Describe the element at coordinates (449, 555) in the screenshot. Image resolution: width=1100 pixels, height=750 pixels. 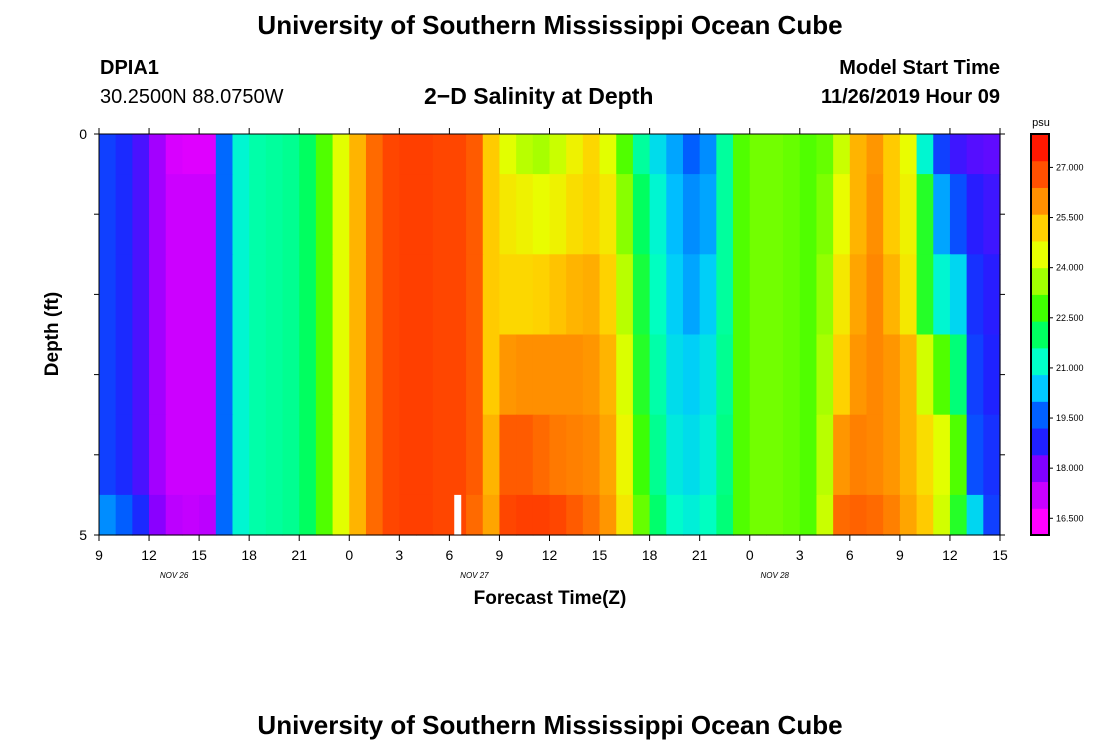
I see `x-tick-label: 6` at that location.